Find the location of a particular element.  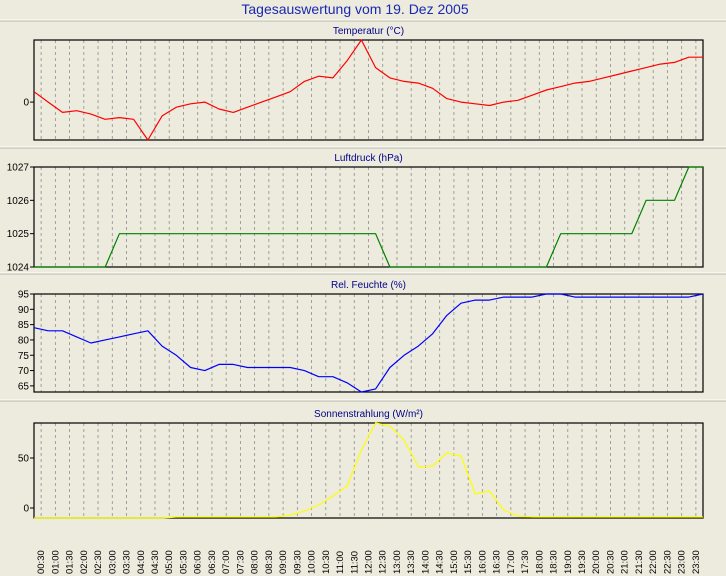

x-tick-label: 01:30 is located at coordinates (70, 562).